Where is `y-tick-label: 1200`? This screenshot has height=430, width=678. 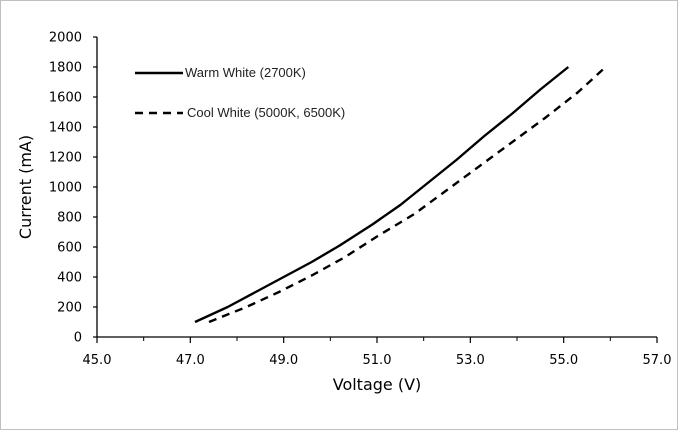 y-tick-label: 1200 is located at coordinates (65, 158).